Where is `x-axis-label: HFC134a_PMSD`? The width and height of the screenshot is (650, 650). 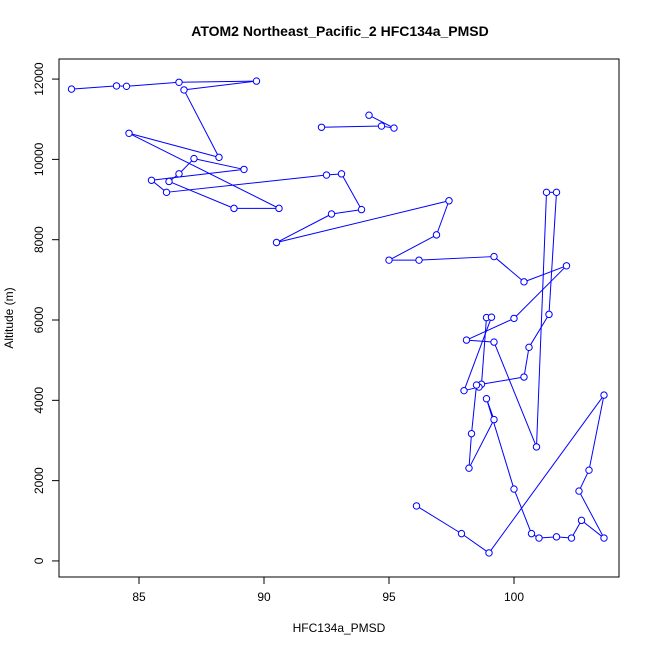
x-axis-label: HFC134a_PMSD is located at coordinates (339, 628).